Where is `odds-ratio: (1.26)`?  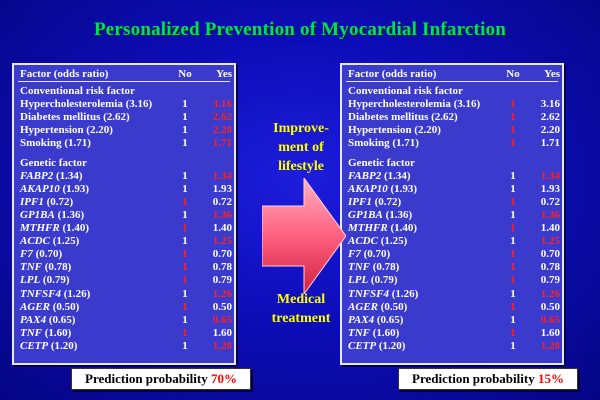 odds-ratio: (1.26) is located at coordinates (77, 293).